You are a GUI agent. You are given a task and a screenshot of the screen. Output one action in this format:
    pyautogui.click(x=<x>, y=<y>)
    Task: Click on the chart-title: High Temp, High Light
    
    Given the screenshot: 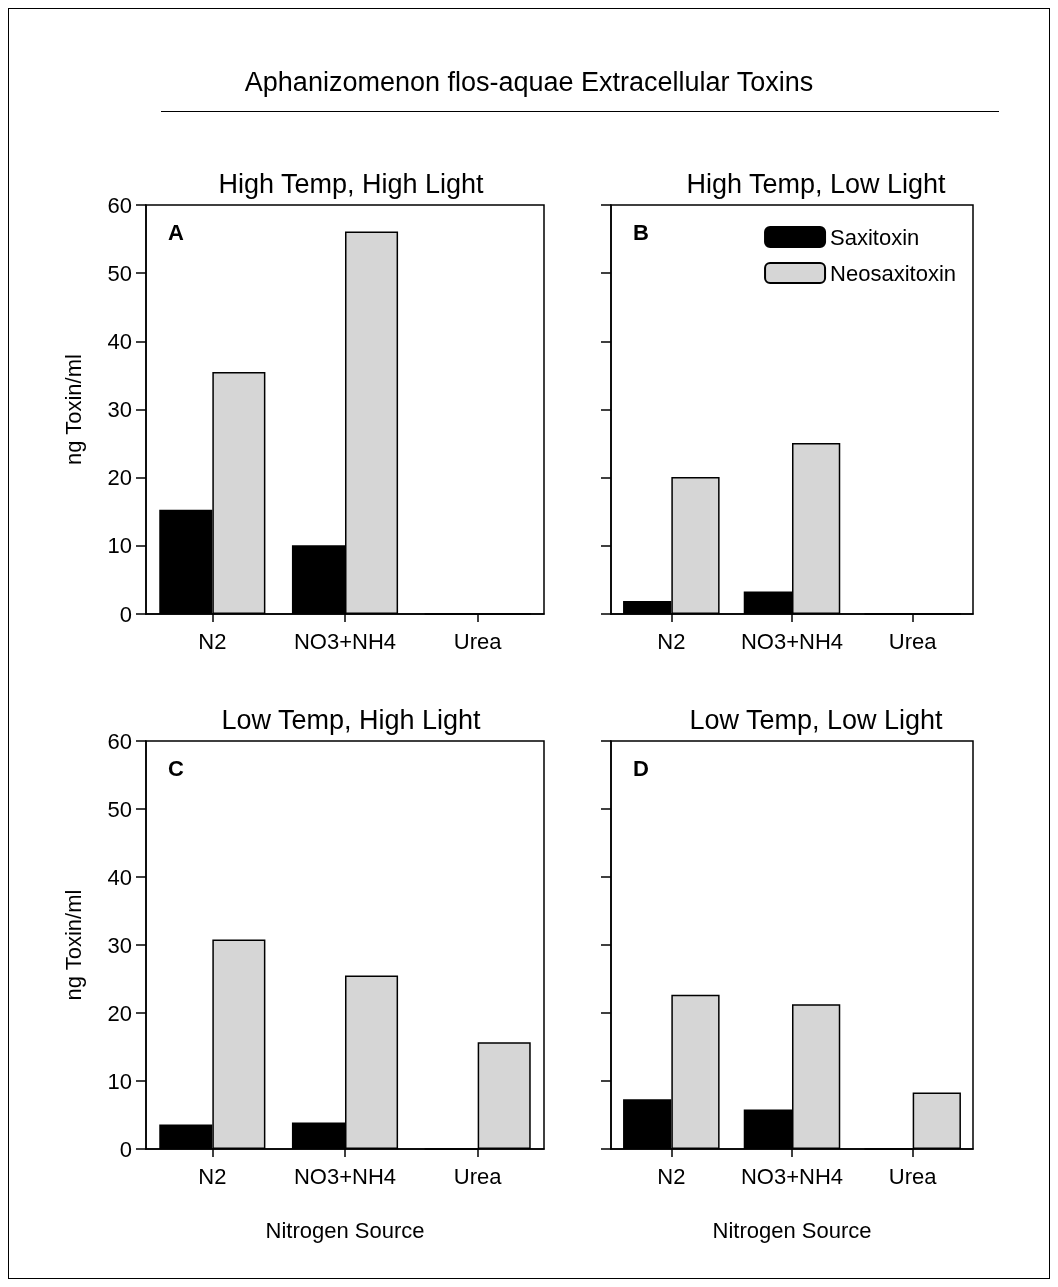 What is the action you would take?
    pyautogui.click(x=351, y=183)
    